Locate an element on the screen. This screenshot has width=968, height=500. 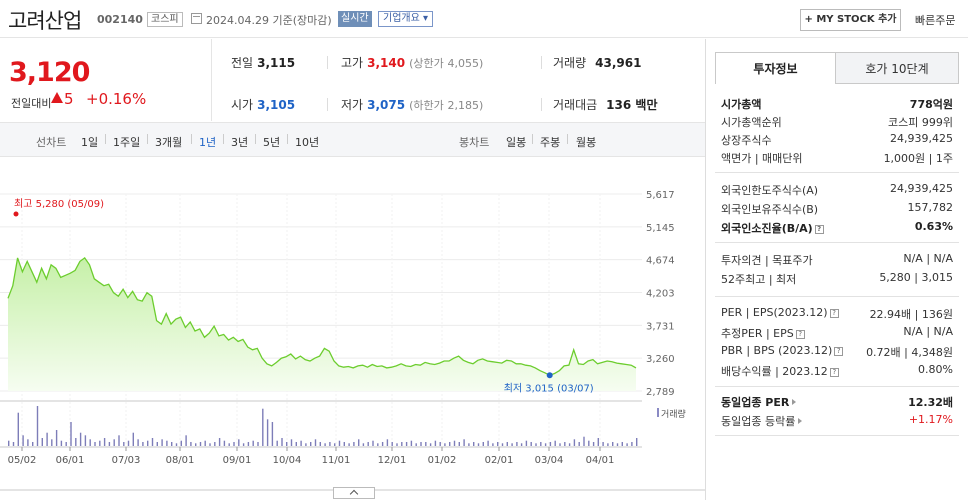
x-tick-label: 01/02 is located at coordinates (442, 460).